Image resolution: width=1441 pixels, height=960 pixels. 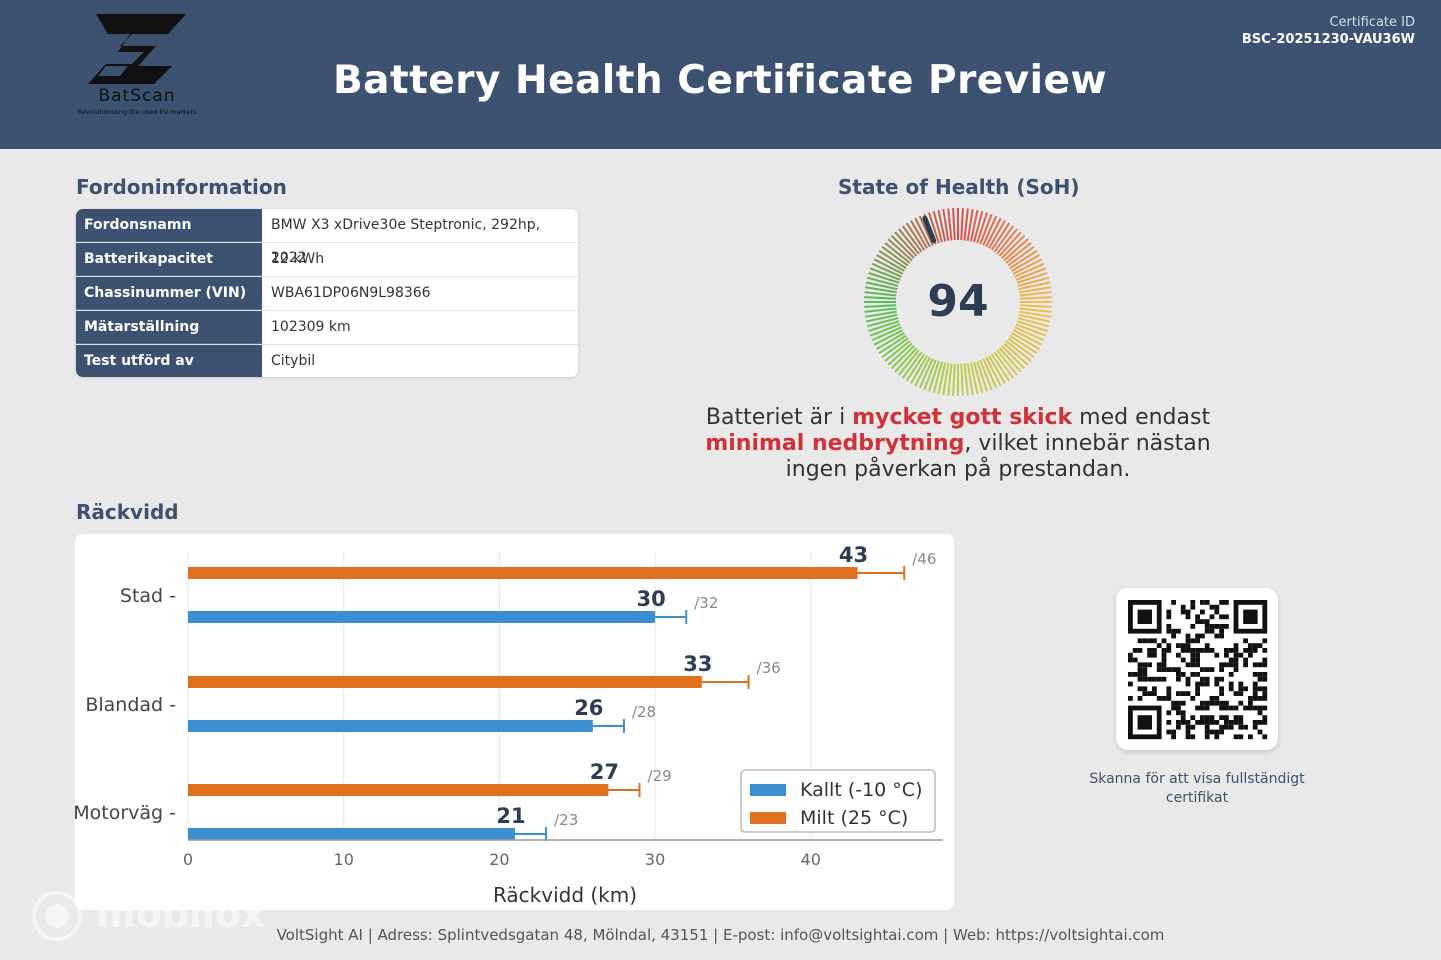 I want to click on qr-code-icon, so click(x=1197, y=669).